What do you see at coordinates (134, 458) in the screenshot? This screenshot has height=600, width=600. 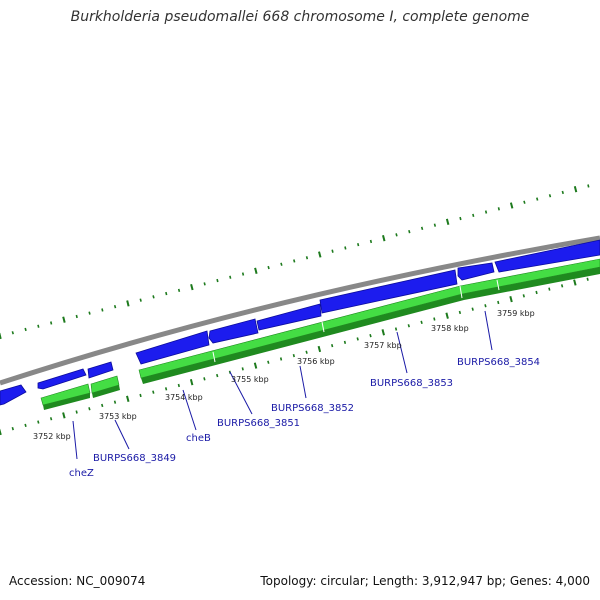 I see `gene-label-burps668-3849: BURPS668_3849` at bounding box center [134, 458].